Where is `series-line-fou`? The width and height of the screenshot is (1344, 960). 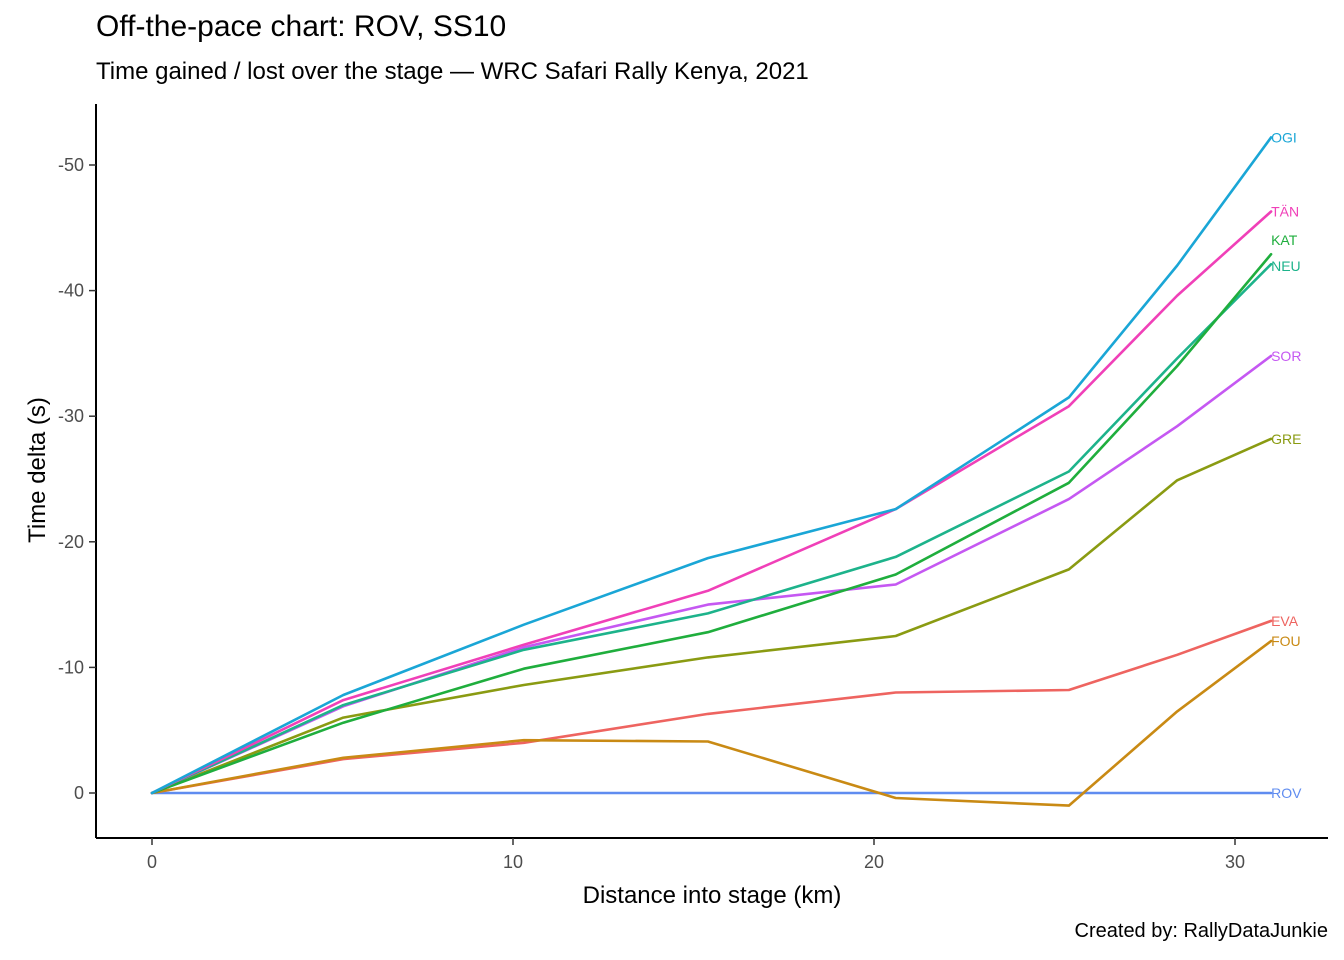
series-line-fou is located at coordinates (711, 723).